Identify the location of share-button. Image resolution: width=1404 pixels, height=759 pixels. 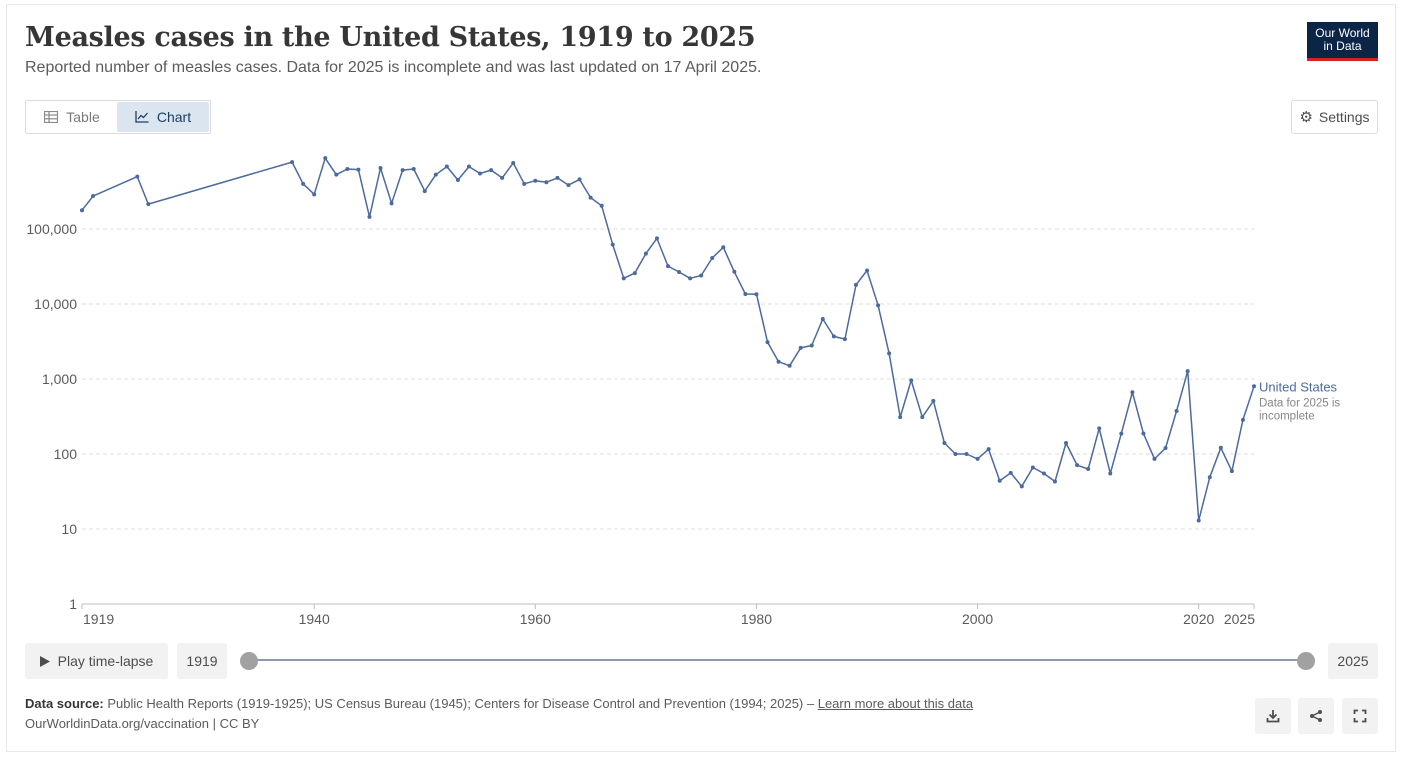
(1316, 716).